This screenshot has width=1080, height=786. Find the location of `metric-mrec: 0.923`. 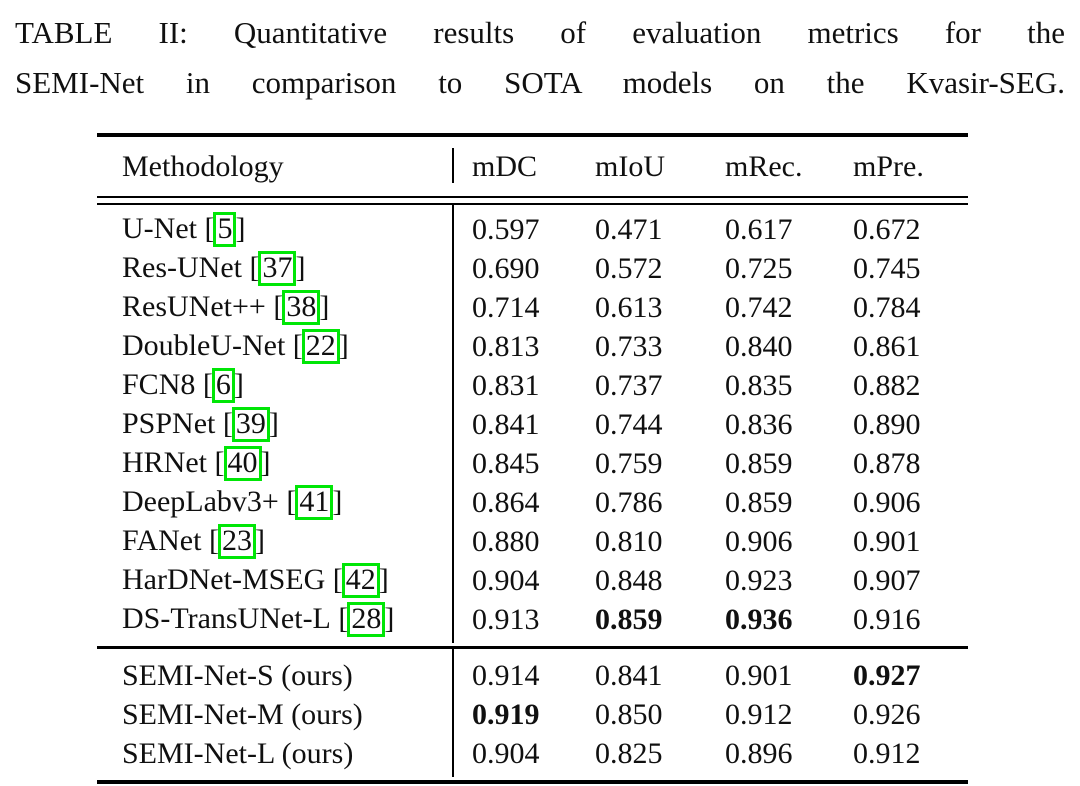

metric-mrec: 0.923 is located at coordinates (759, 580).